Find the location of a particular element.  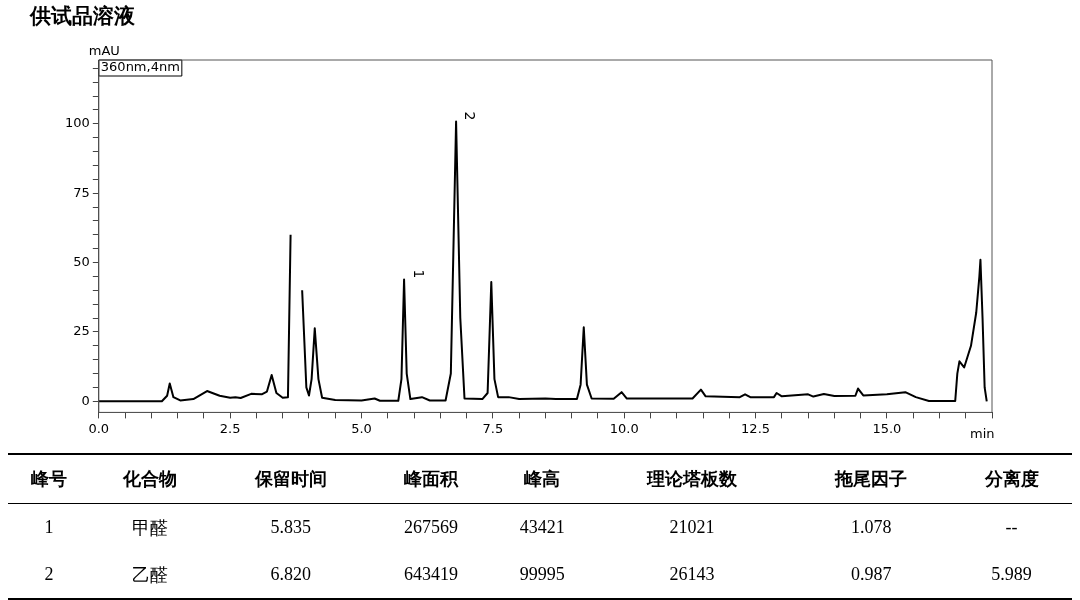

category-label: 峰面积 is located at coordinates (431, 479).